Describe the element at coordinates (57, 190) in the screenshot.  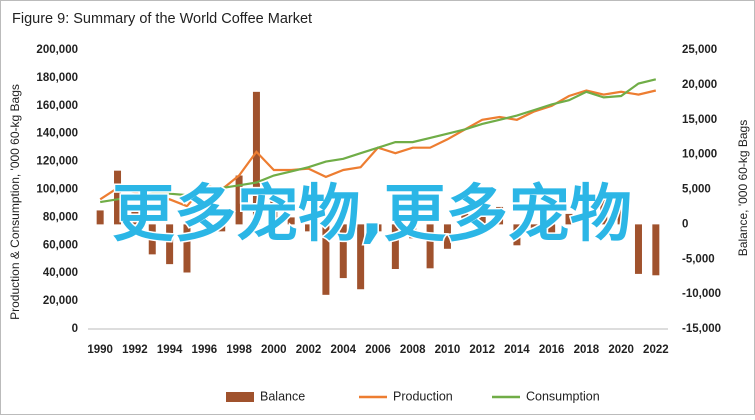
I see `y-tick-label: 100,000` at that location.